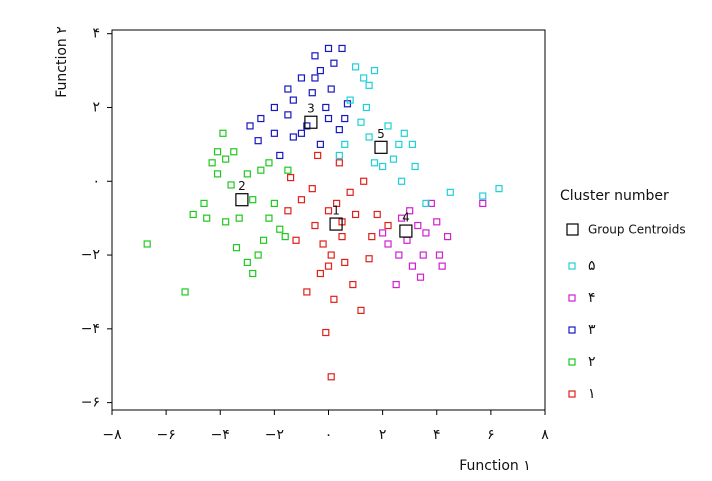  I want to click on legend-label: Group Centroids, so click(637, 230).